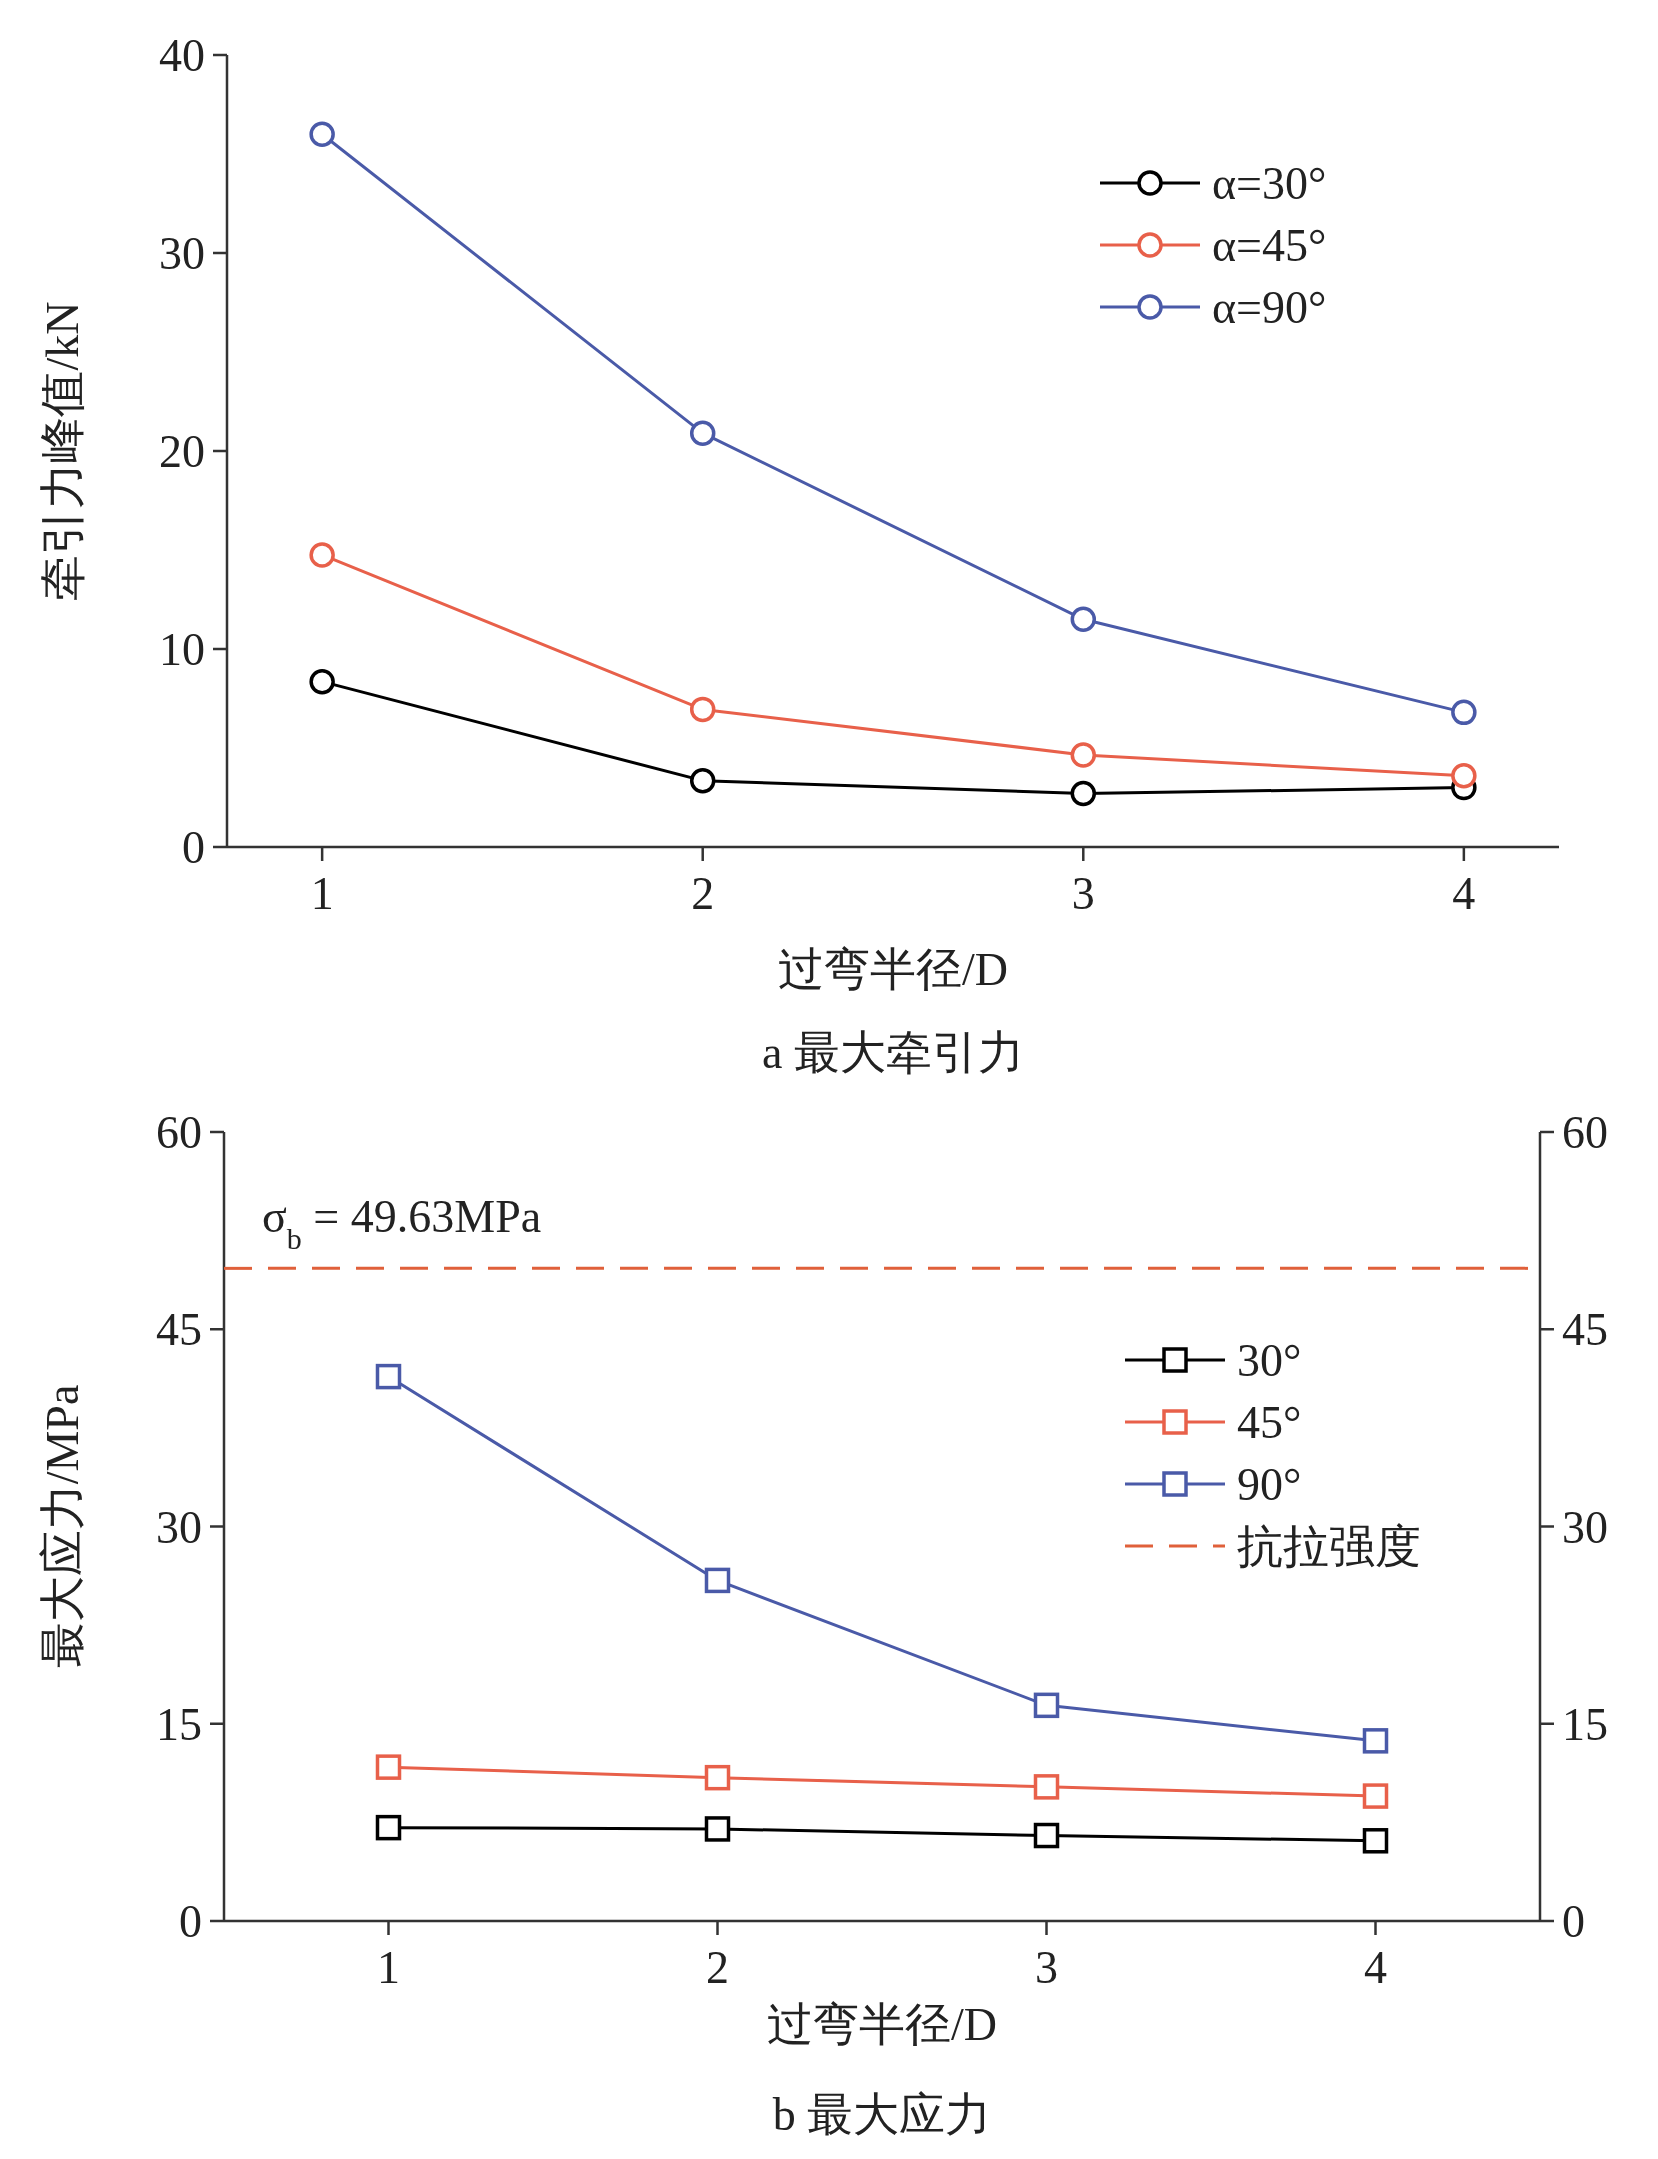  Describe the element at coordinates (1269, 1360) in the screenshot. I see `legend-label: 30°` at that location.